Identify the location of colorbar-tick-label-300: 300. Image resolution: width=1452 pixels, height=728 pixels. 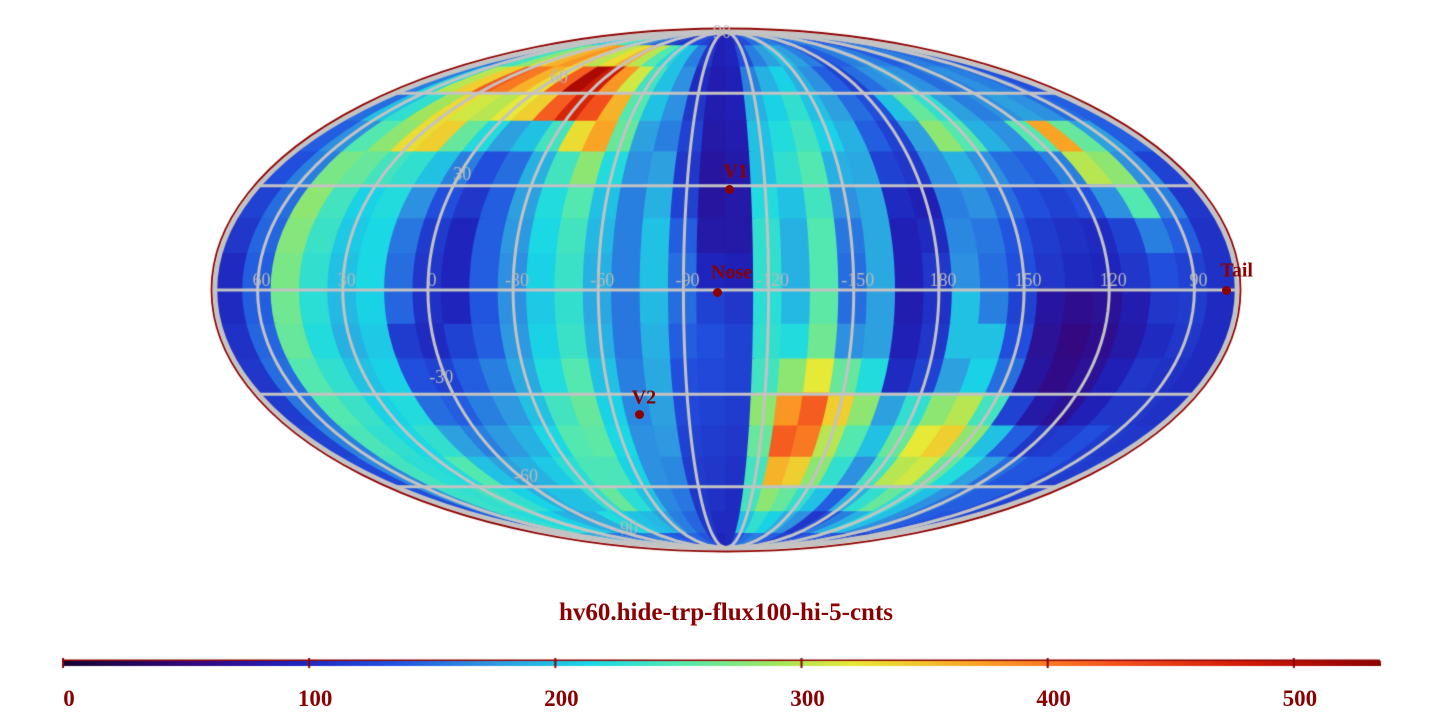
(807, 698).